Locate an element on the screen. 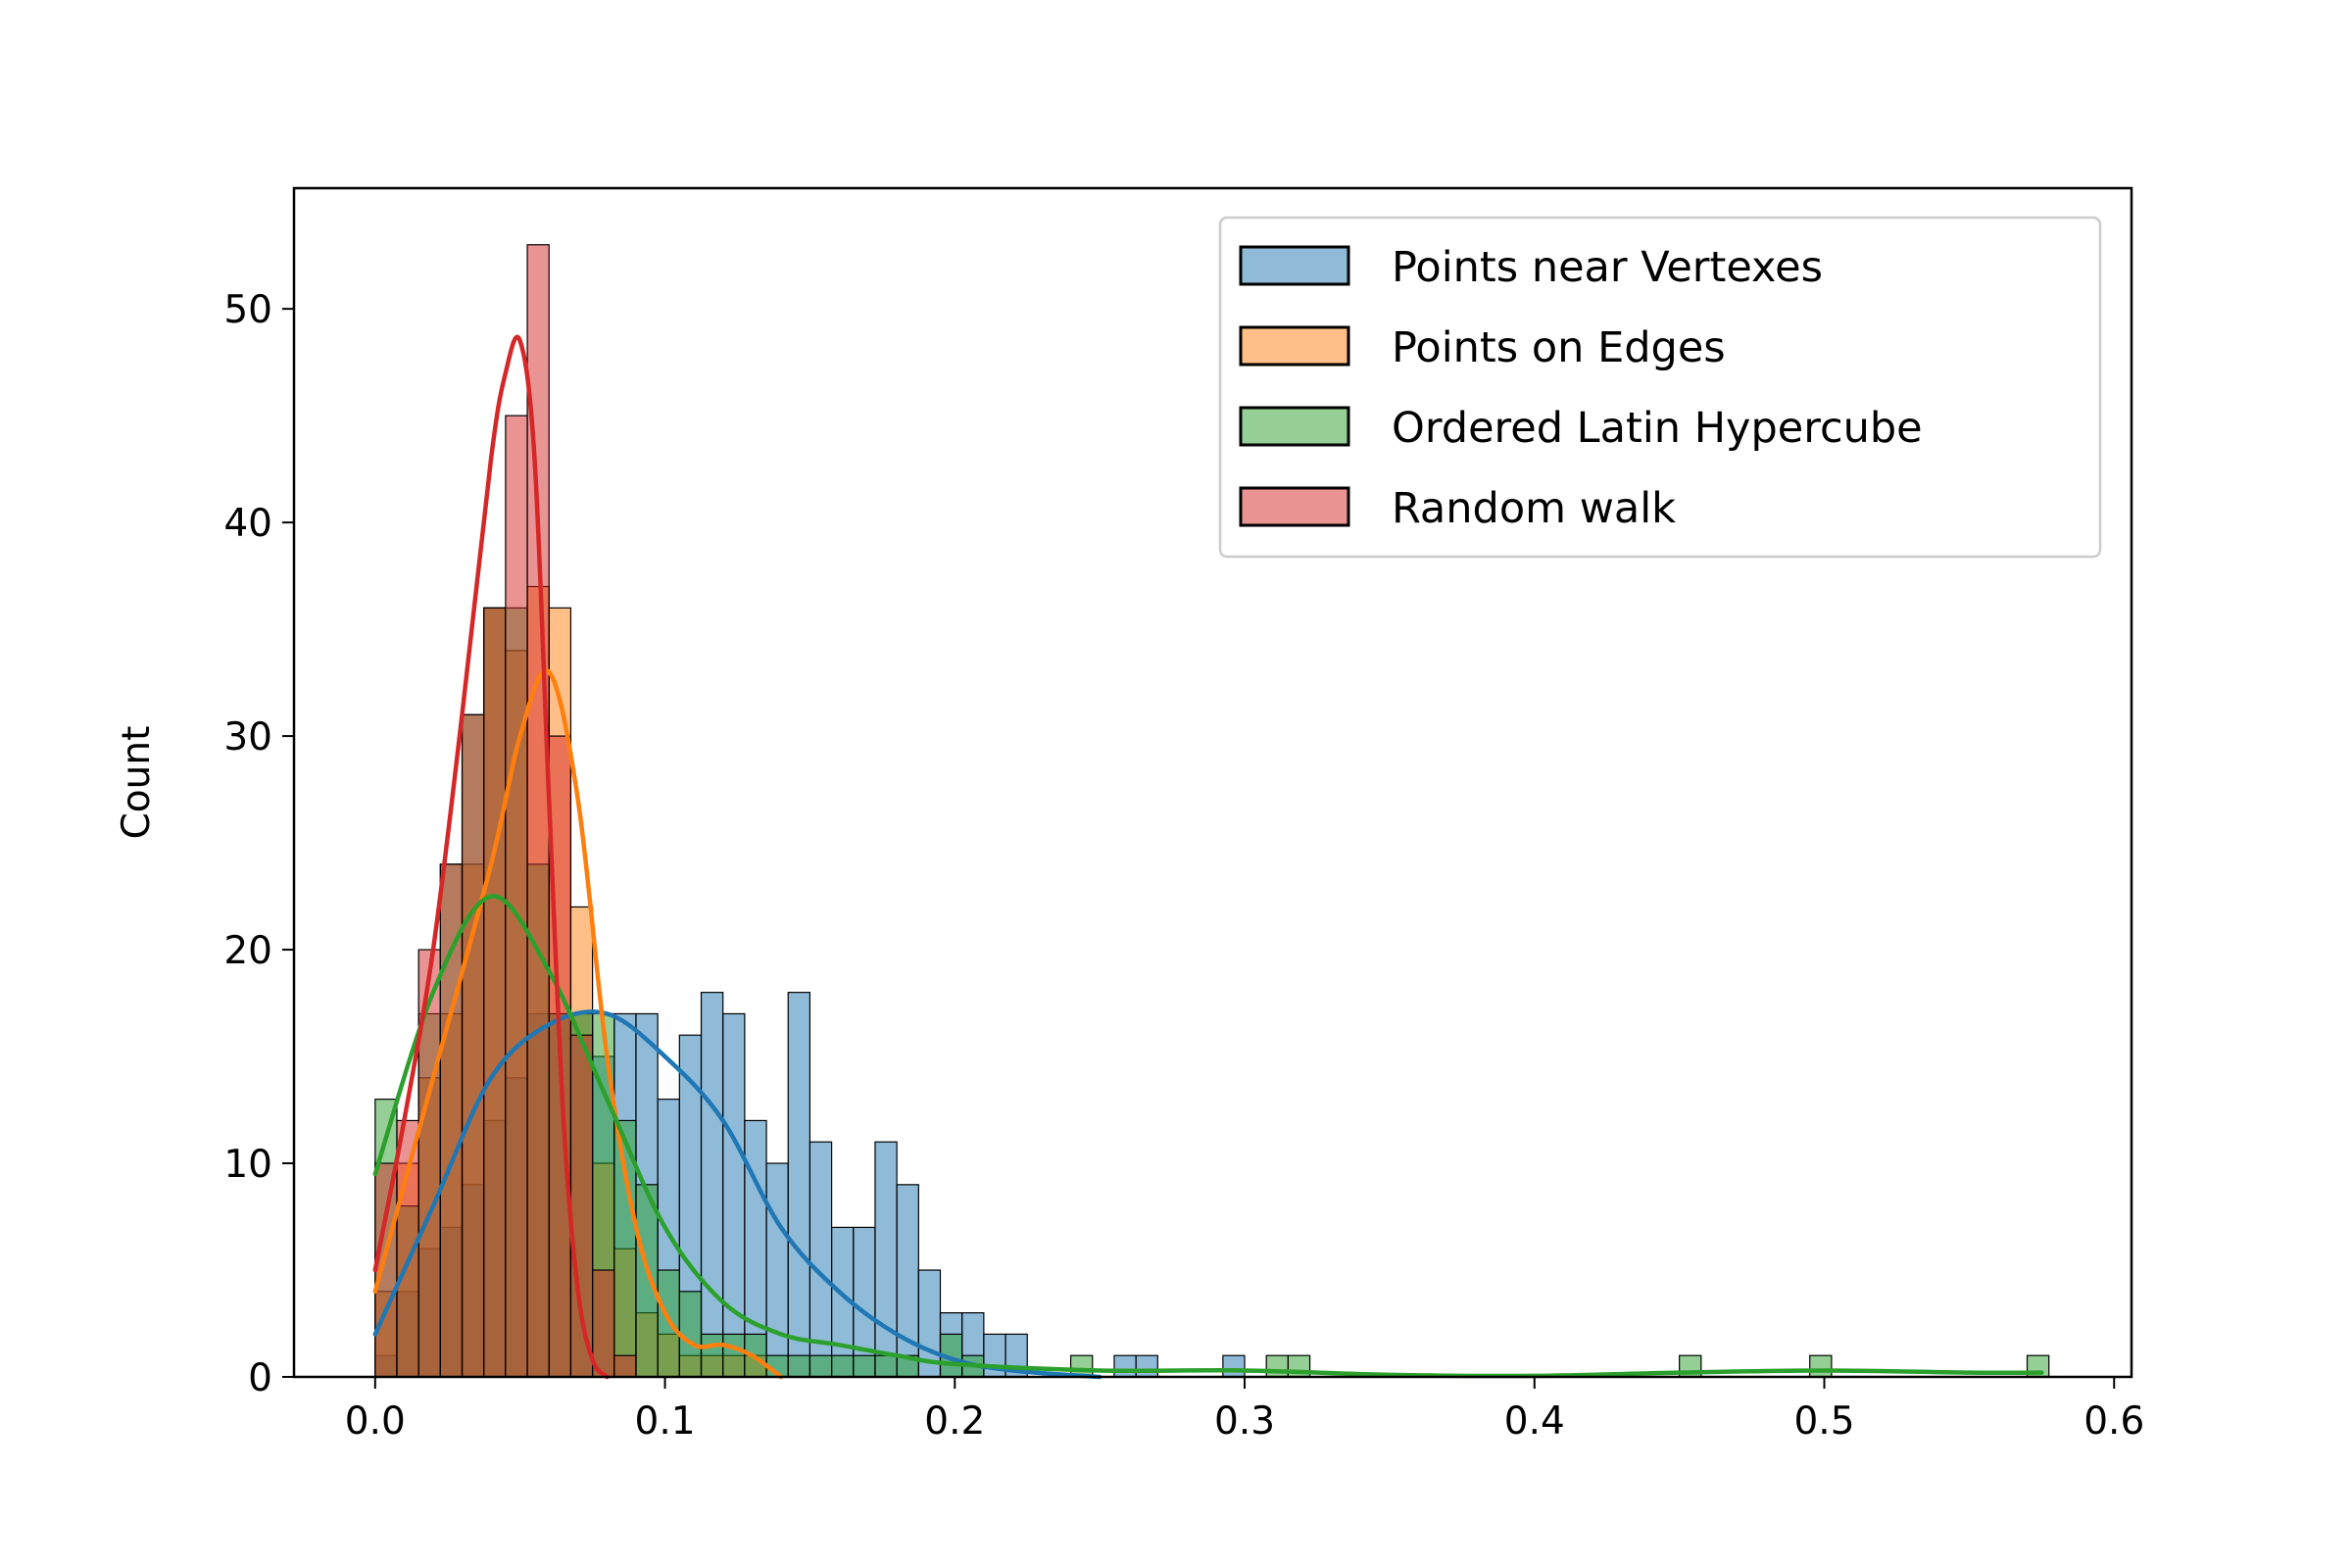  y-axis: 0 10 20 30 40 50 is located at coordinates (258, 844).